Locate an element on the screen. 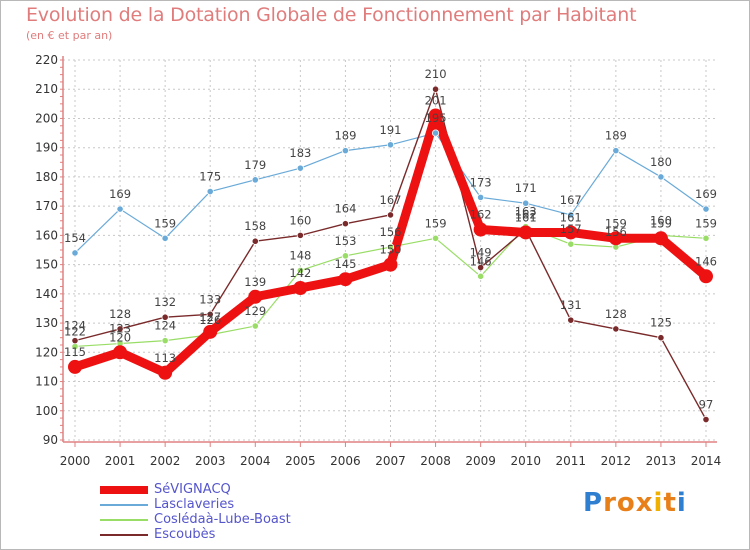 This screenshot has height=550, width=750. y-tick-label: 130 is located at coordinates (46, 323).